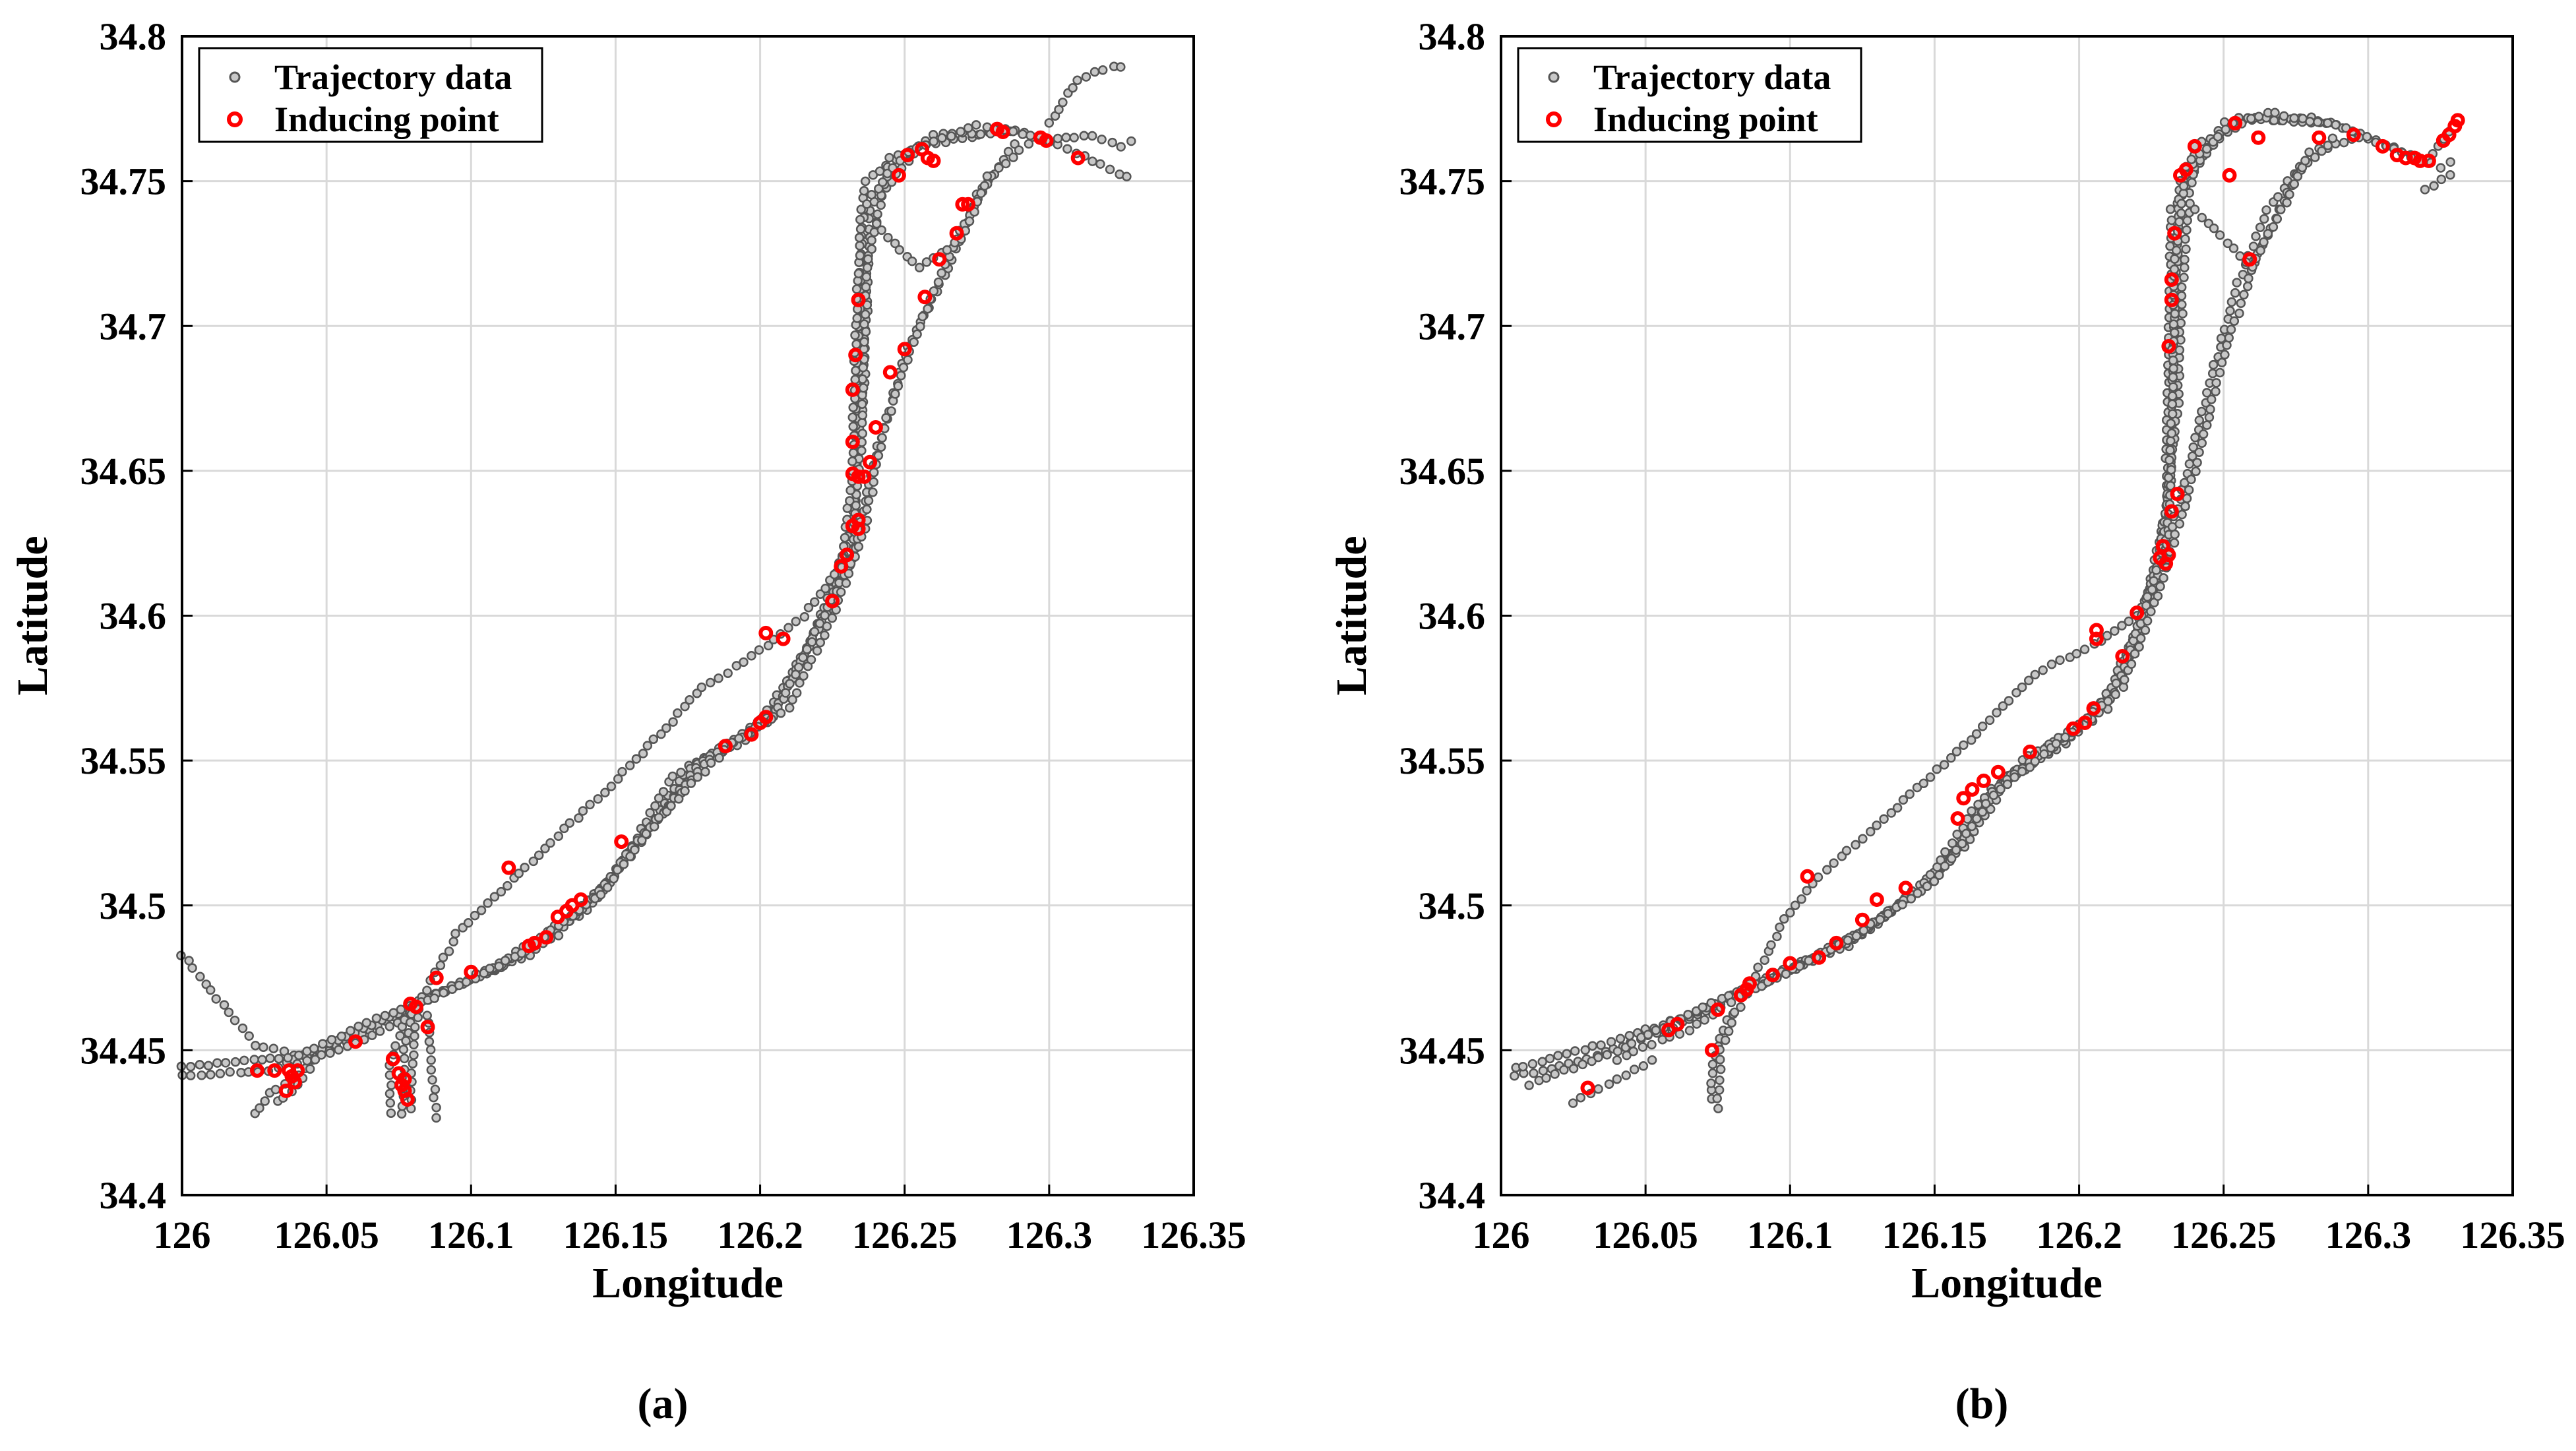 The height and width of the screenshot is (1451, 2576). Describe the element at coordinates (393, 77) in the screenshot. I see `legend-label-trajectory: Trajectory data` at that location.